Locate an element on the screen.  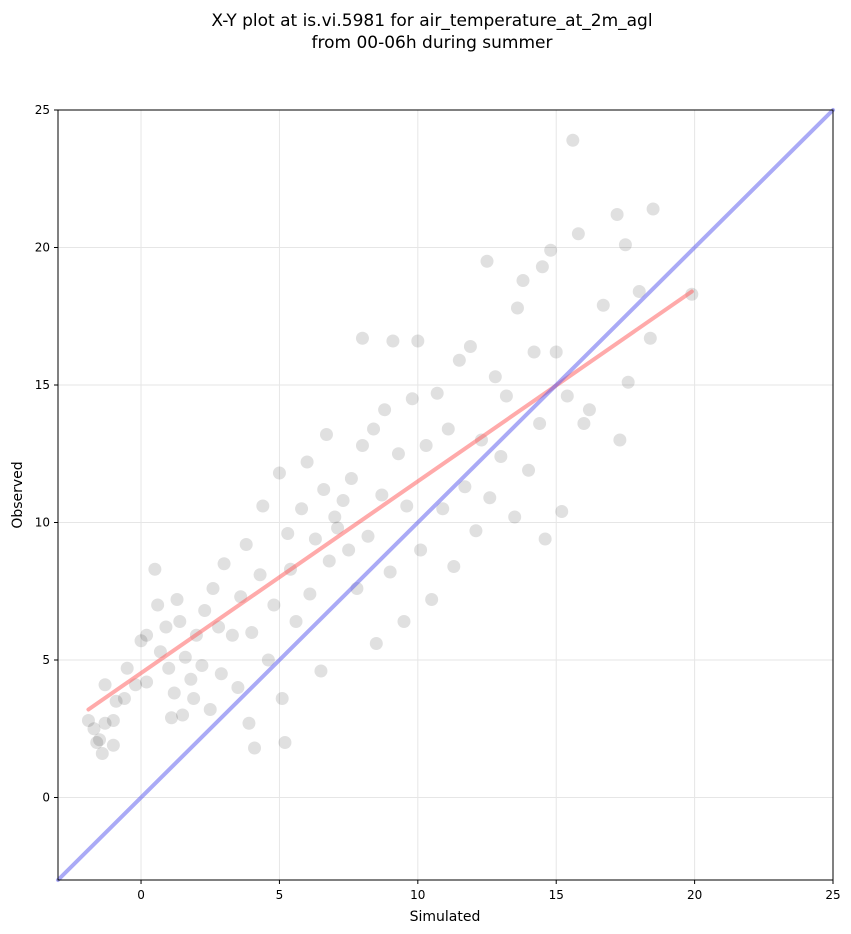
x-tick-label: 10 is located at coordinates (417, 895).